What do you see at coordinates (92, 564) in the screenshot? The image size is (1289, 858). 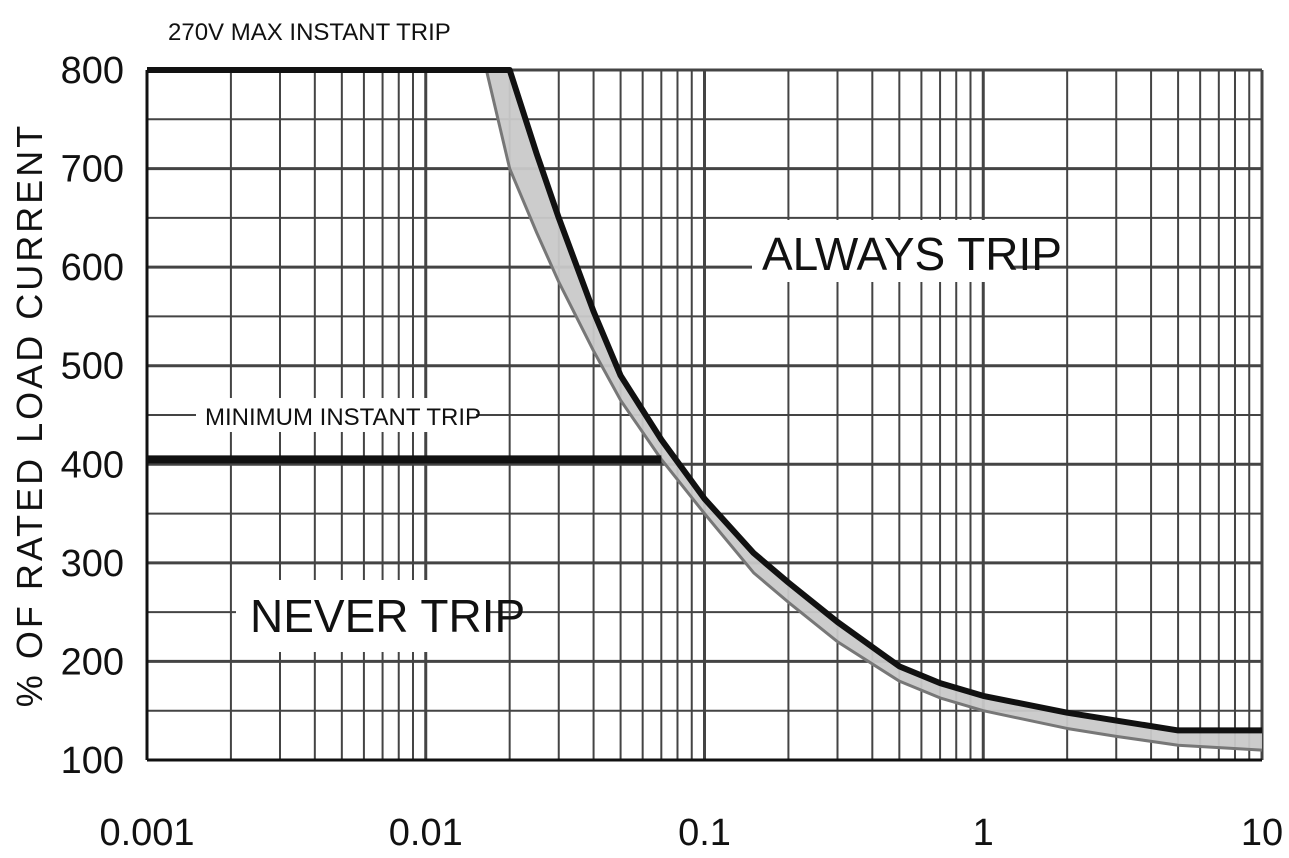 I see `y-tick-label: 300` at bounding box center [92, 564].